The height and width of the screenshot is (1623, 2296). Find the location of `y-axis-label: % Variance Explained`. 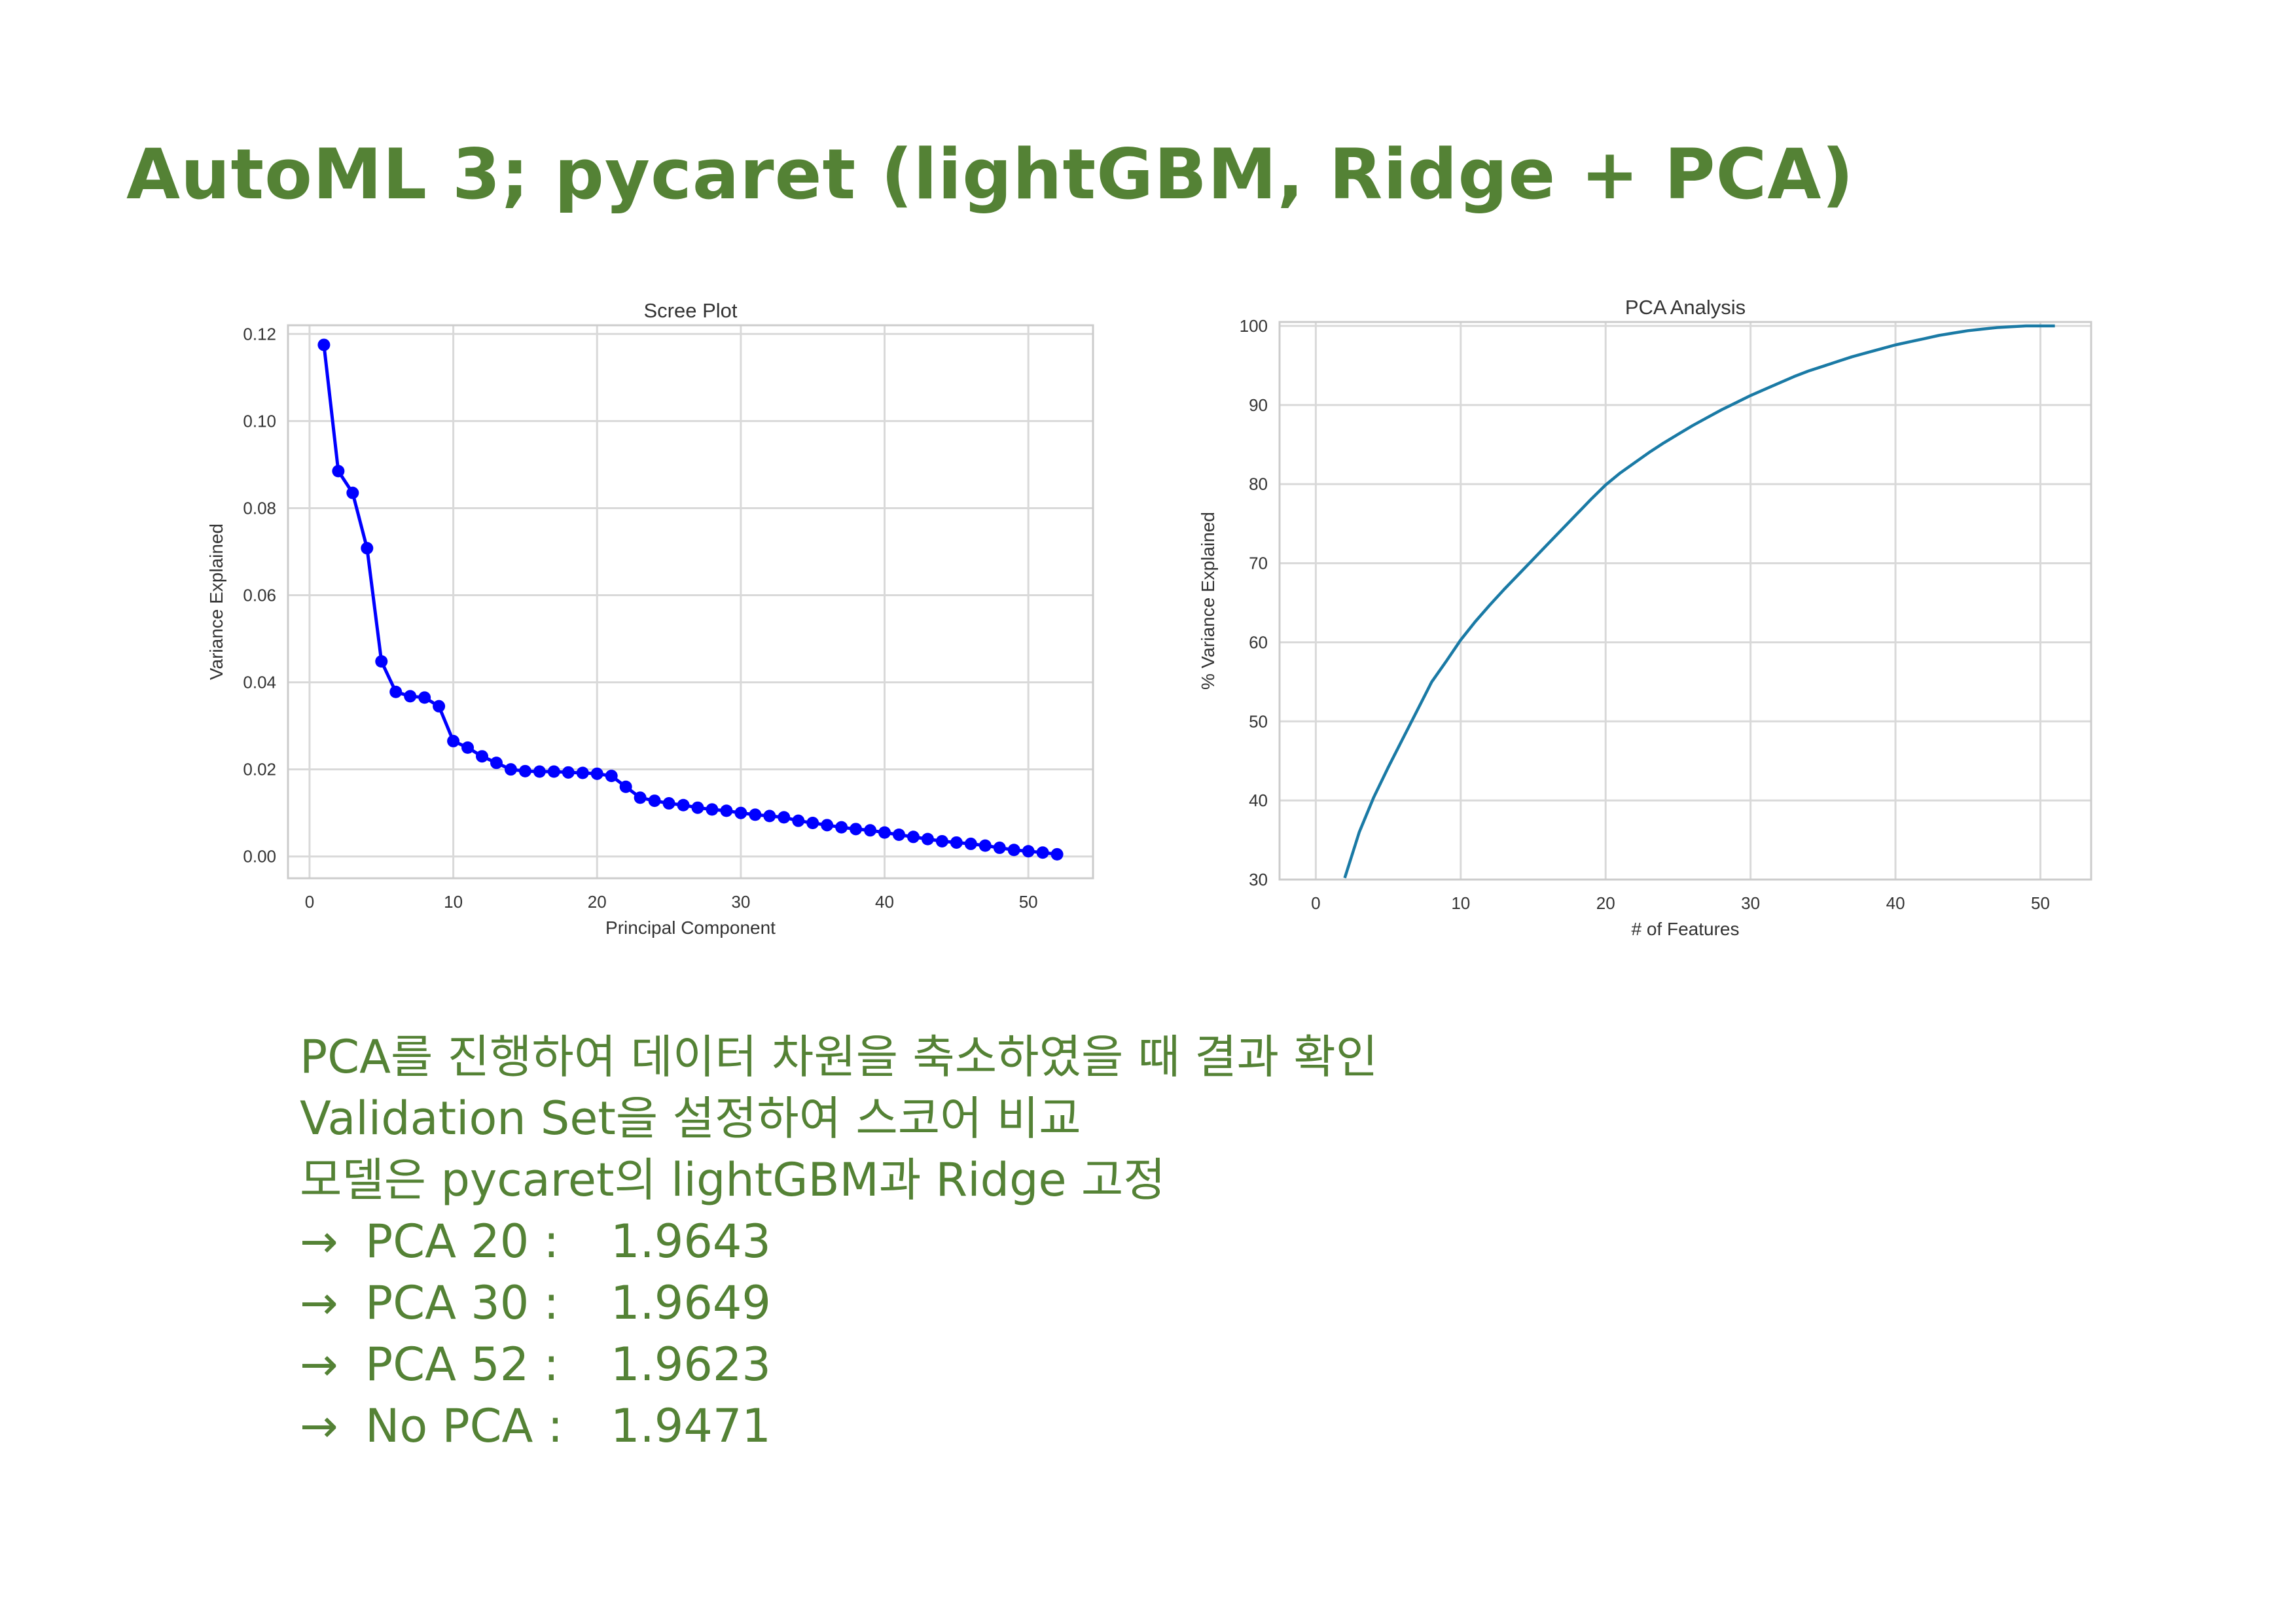

y-axis-label: % Variance Explained is located at coordinates (1208, 601).